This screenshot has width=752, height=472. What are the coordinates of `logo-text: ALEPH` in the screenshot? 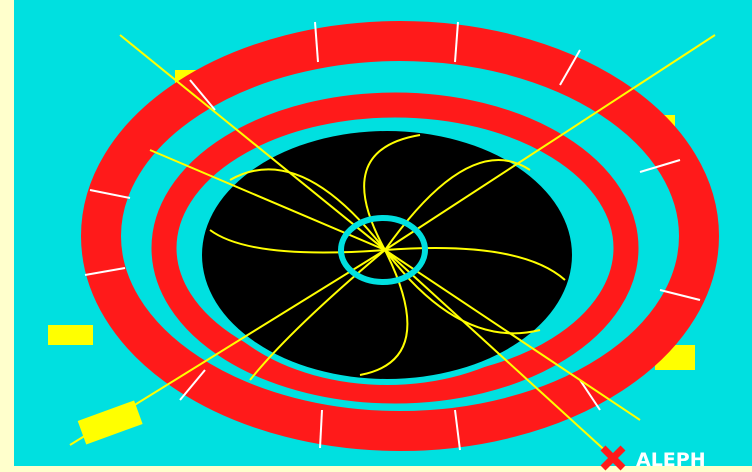 It's located at (671, 460).